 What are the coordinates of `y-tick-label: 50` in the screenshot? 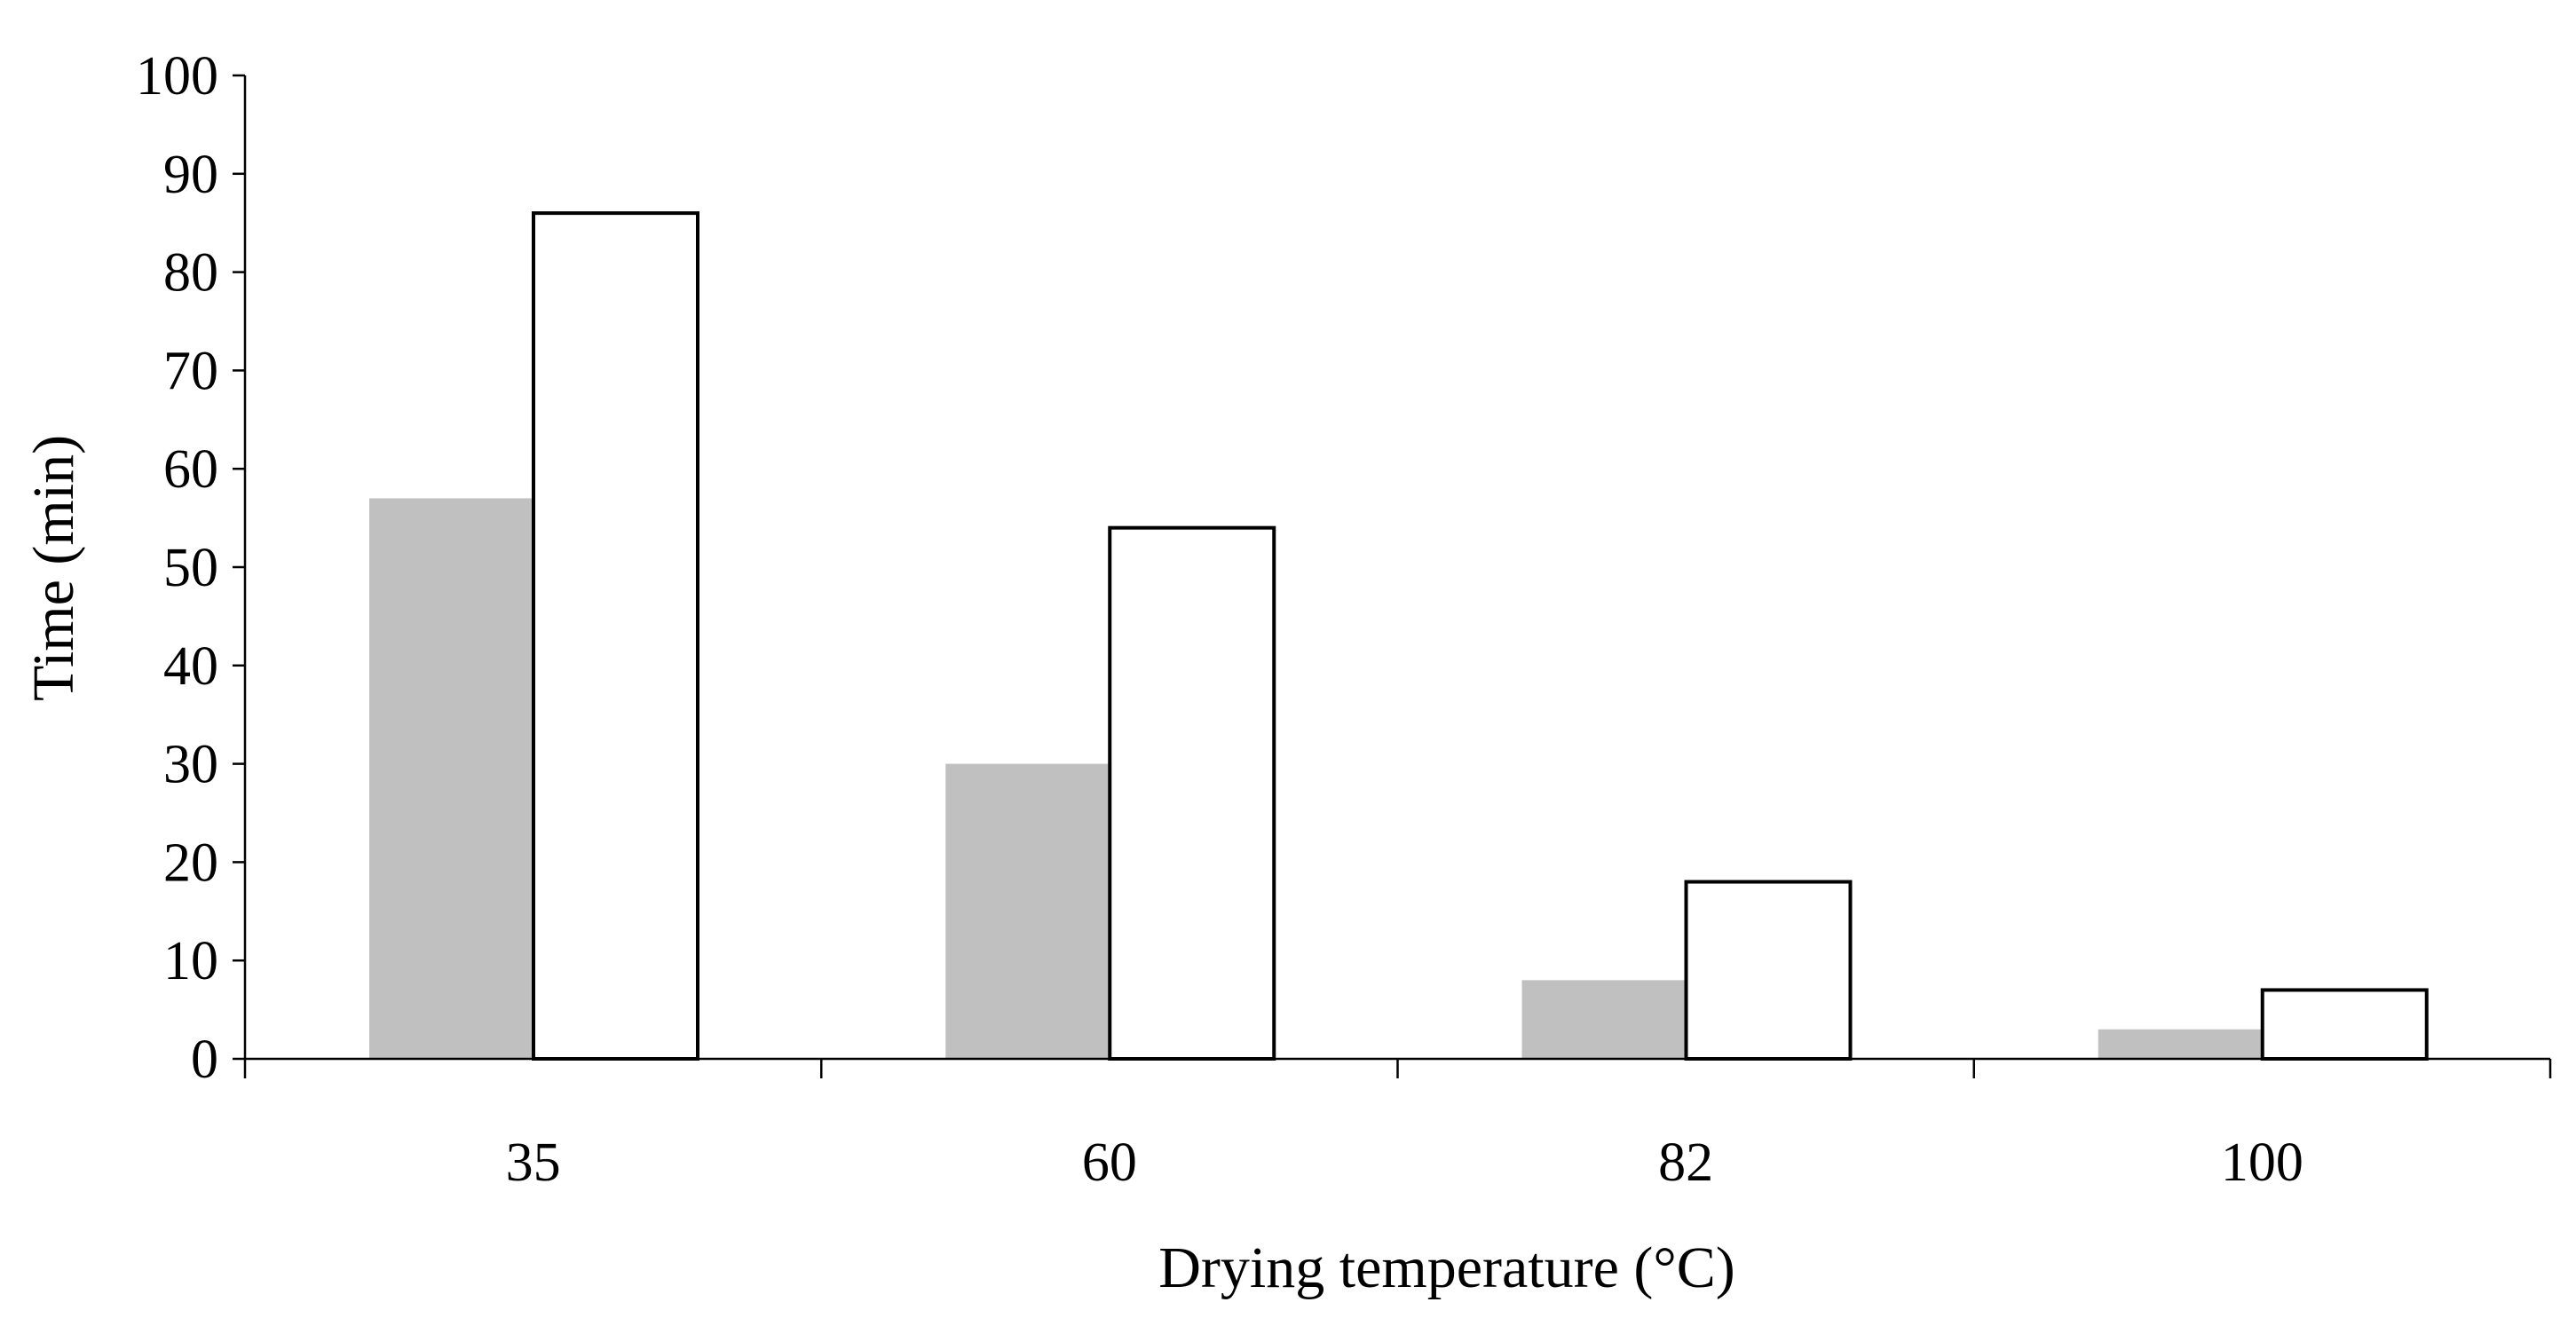 It's located at (190, 568).